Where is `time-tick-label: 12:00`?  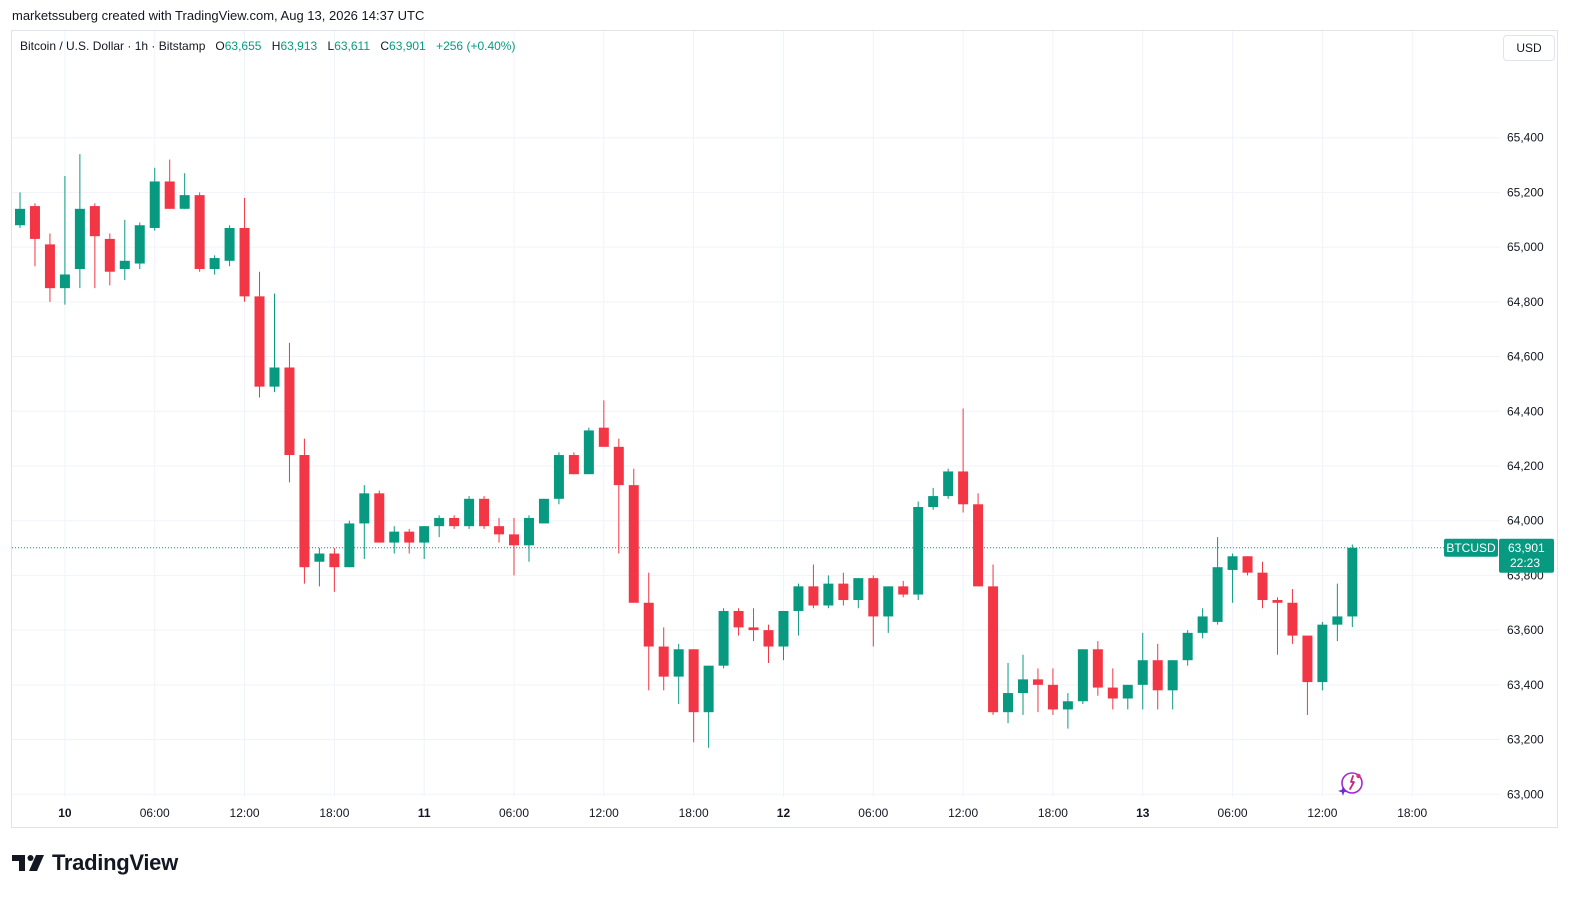 time-tick-label: 12:00 is located at coordinates (1322, 813).